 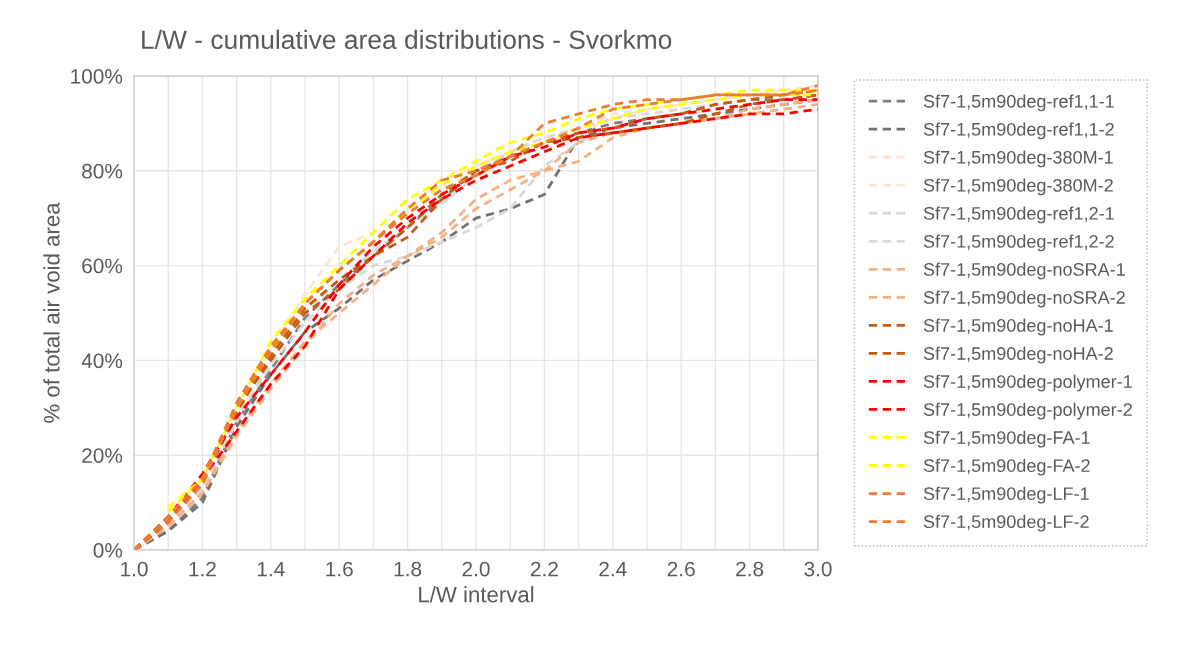 What do you see at coordinates (134, 569) in the screenshot?
I see `x-tick-label: 1.0` at bounding box center [134, 569].